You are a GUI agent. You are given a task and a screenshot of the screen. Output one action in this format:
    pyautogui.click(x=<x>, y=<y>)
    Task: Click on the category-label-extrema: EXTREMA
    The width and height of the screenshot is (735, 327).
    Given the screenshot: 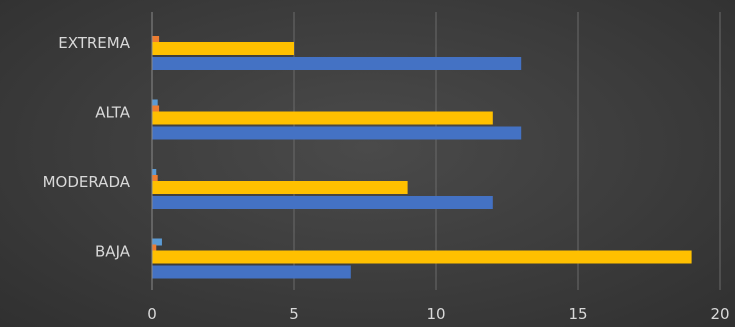 What is the action you would take?
    pyautogui.click(x=94, y=43)
    